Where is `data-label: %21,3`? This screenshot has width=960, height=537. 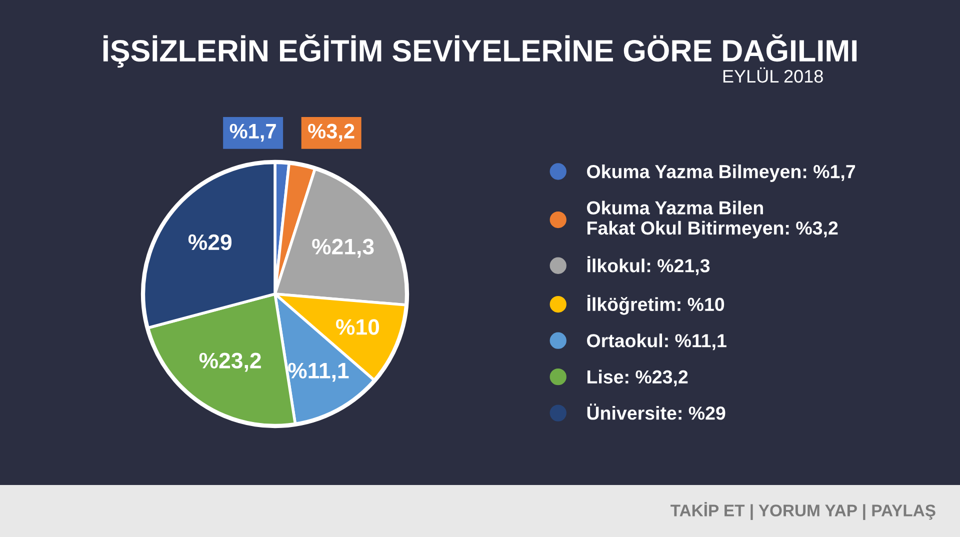
data-label: %21,3 is located at coordinates (343, 248).